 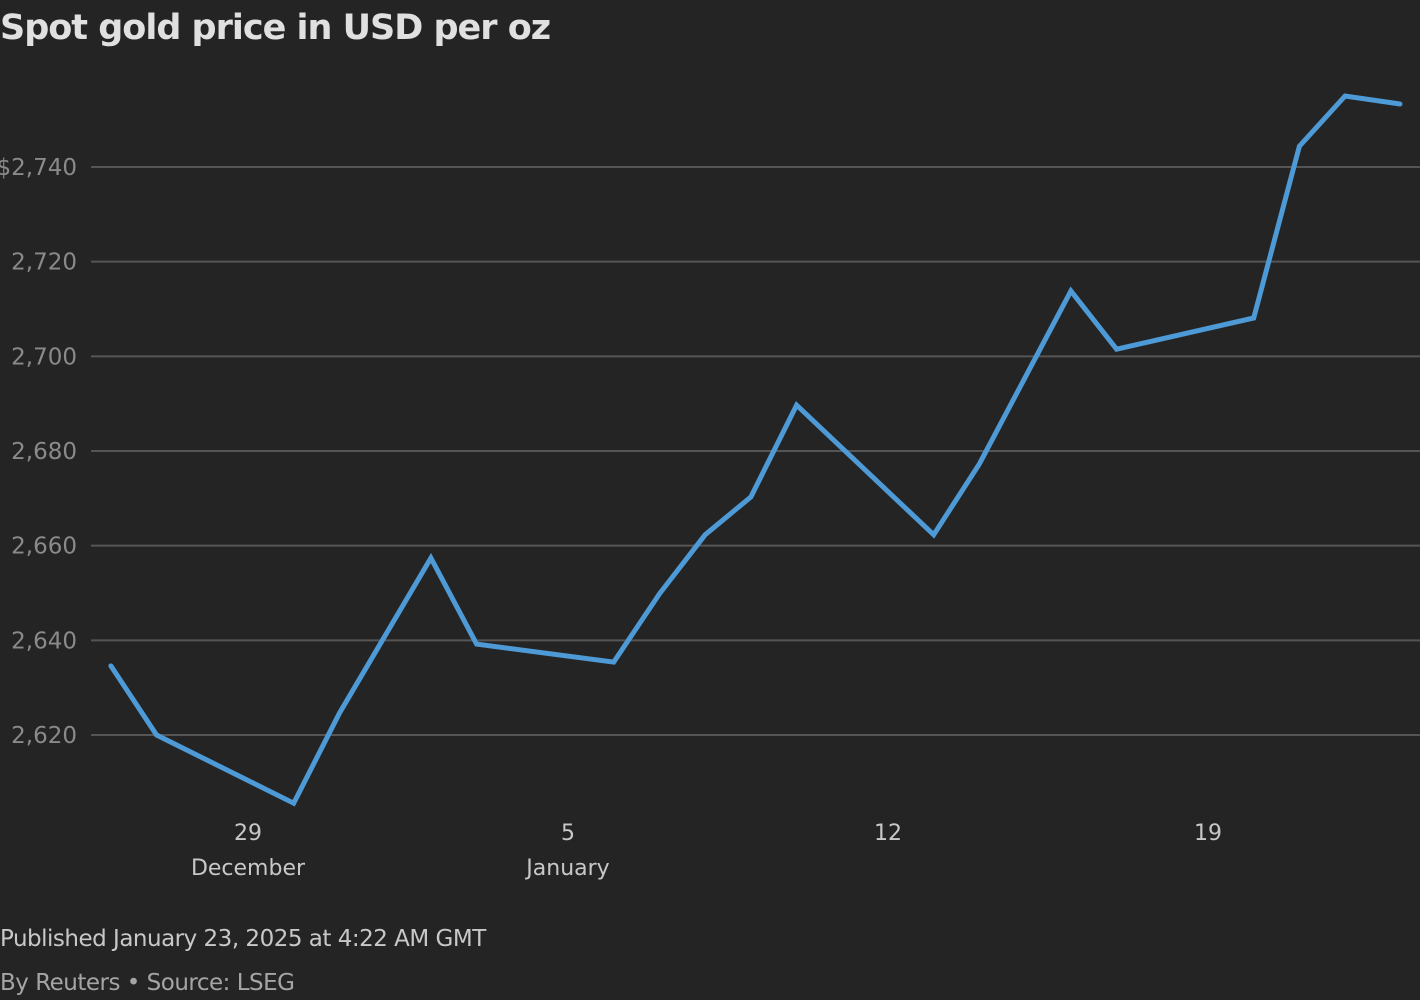 I want to click on x-tick-label: 5, so click(x=568, y=833).